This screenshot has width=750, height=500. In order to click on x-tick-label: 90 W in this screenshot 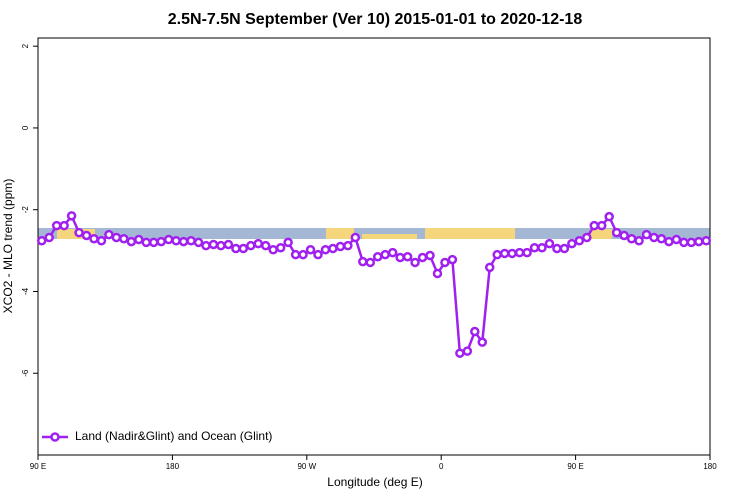, I will do `click(306, 466)`.